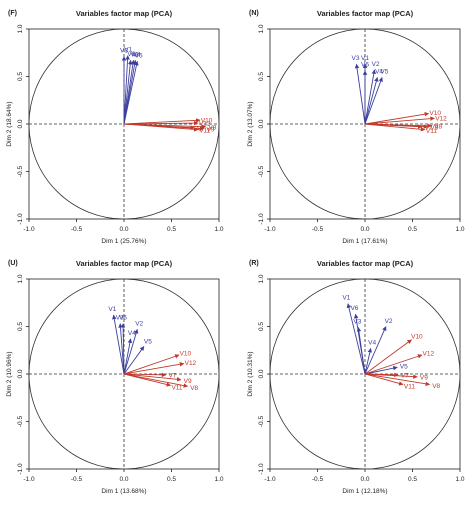 This screenshot has width=474, height=505. What do you see at coordinates (250, 373) in the screenshot?
I see `y-axis-label: Dim 2 (10.31%)` at bounding box center [250, 373].